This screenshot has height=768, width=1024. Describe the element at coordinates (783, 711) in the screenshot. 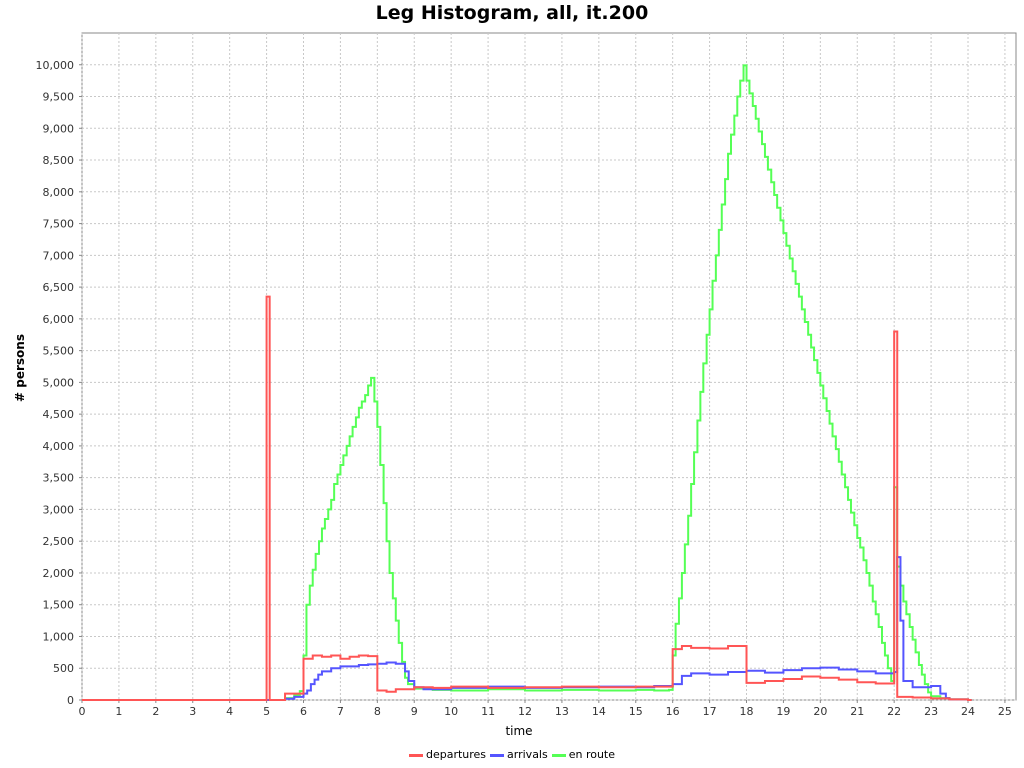

I see `x-tick-label: 19` at that location.